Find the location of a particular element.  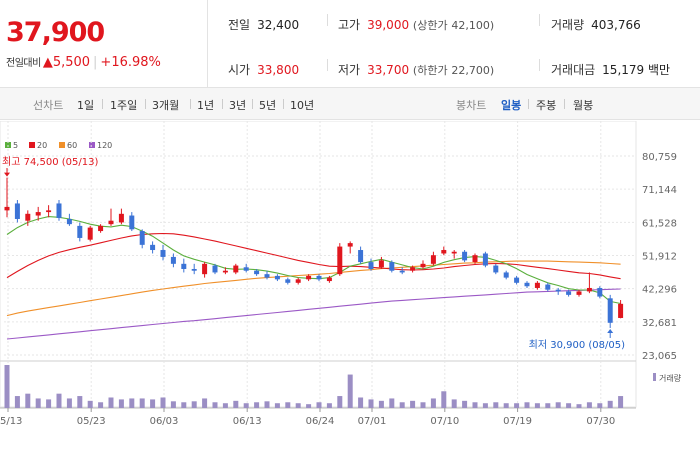

period-3y-button: 3년 is located at coordinates (238, 105).